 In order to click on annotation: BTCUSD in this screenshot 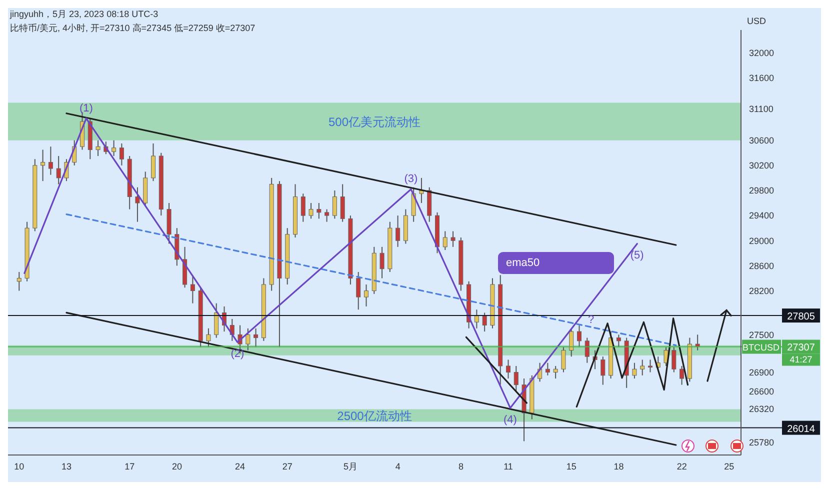, I will do `click(761, 347)`.